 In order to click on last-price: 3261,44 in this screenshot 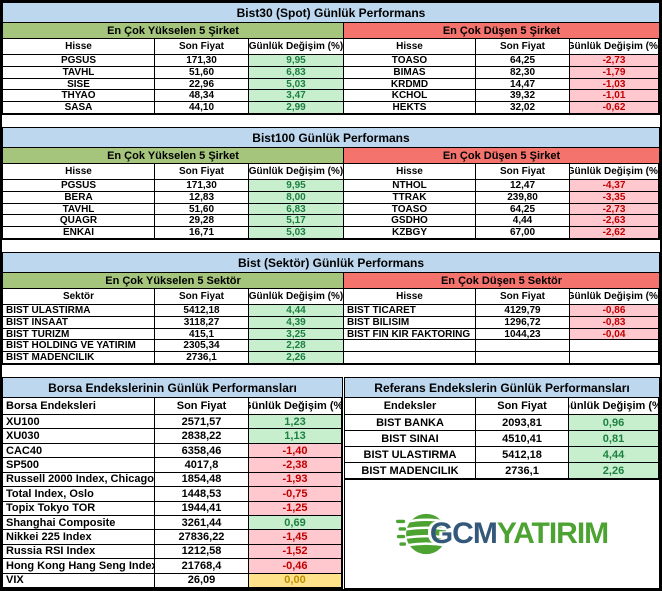, I will do `click(202, 523)`.